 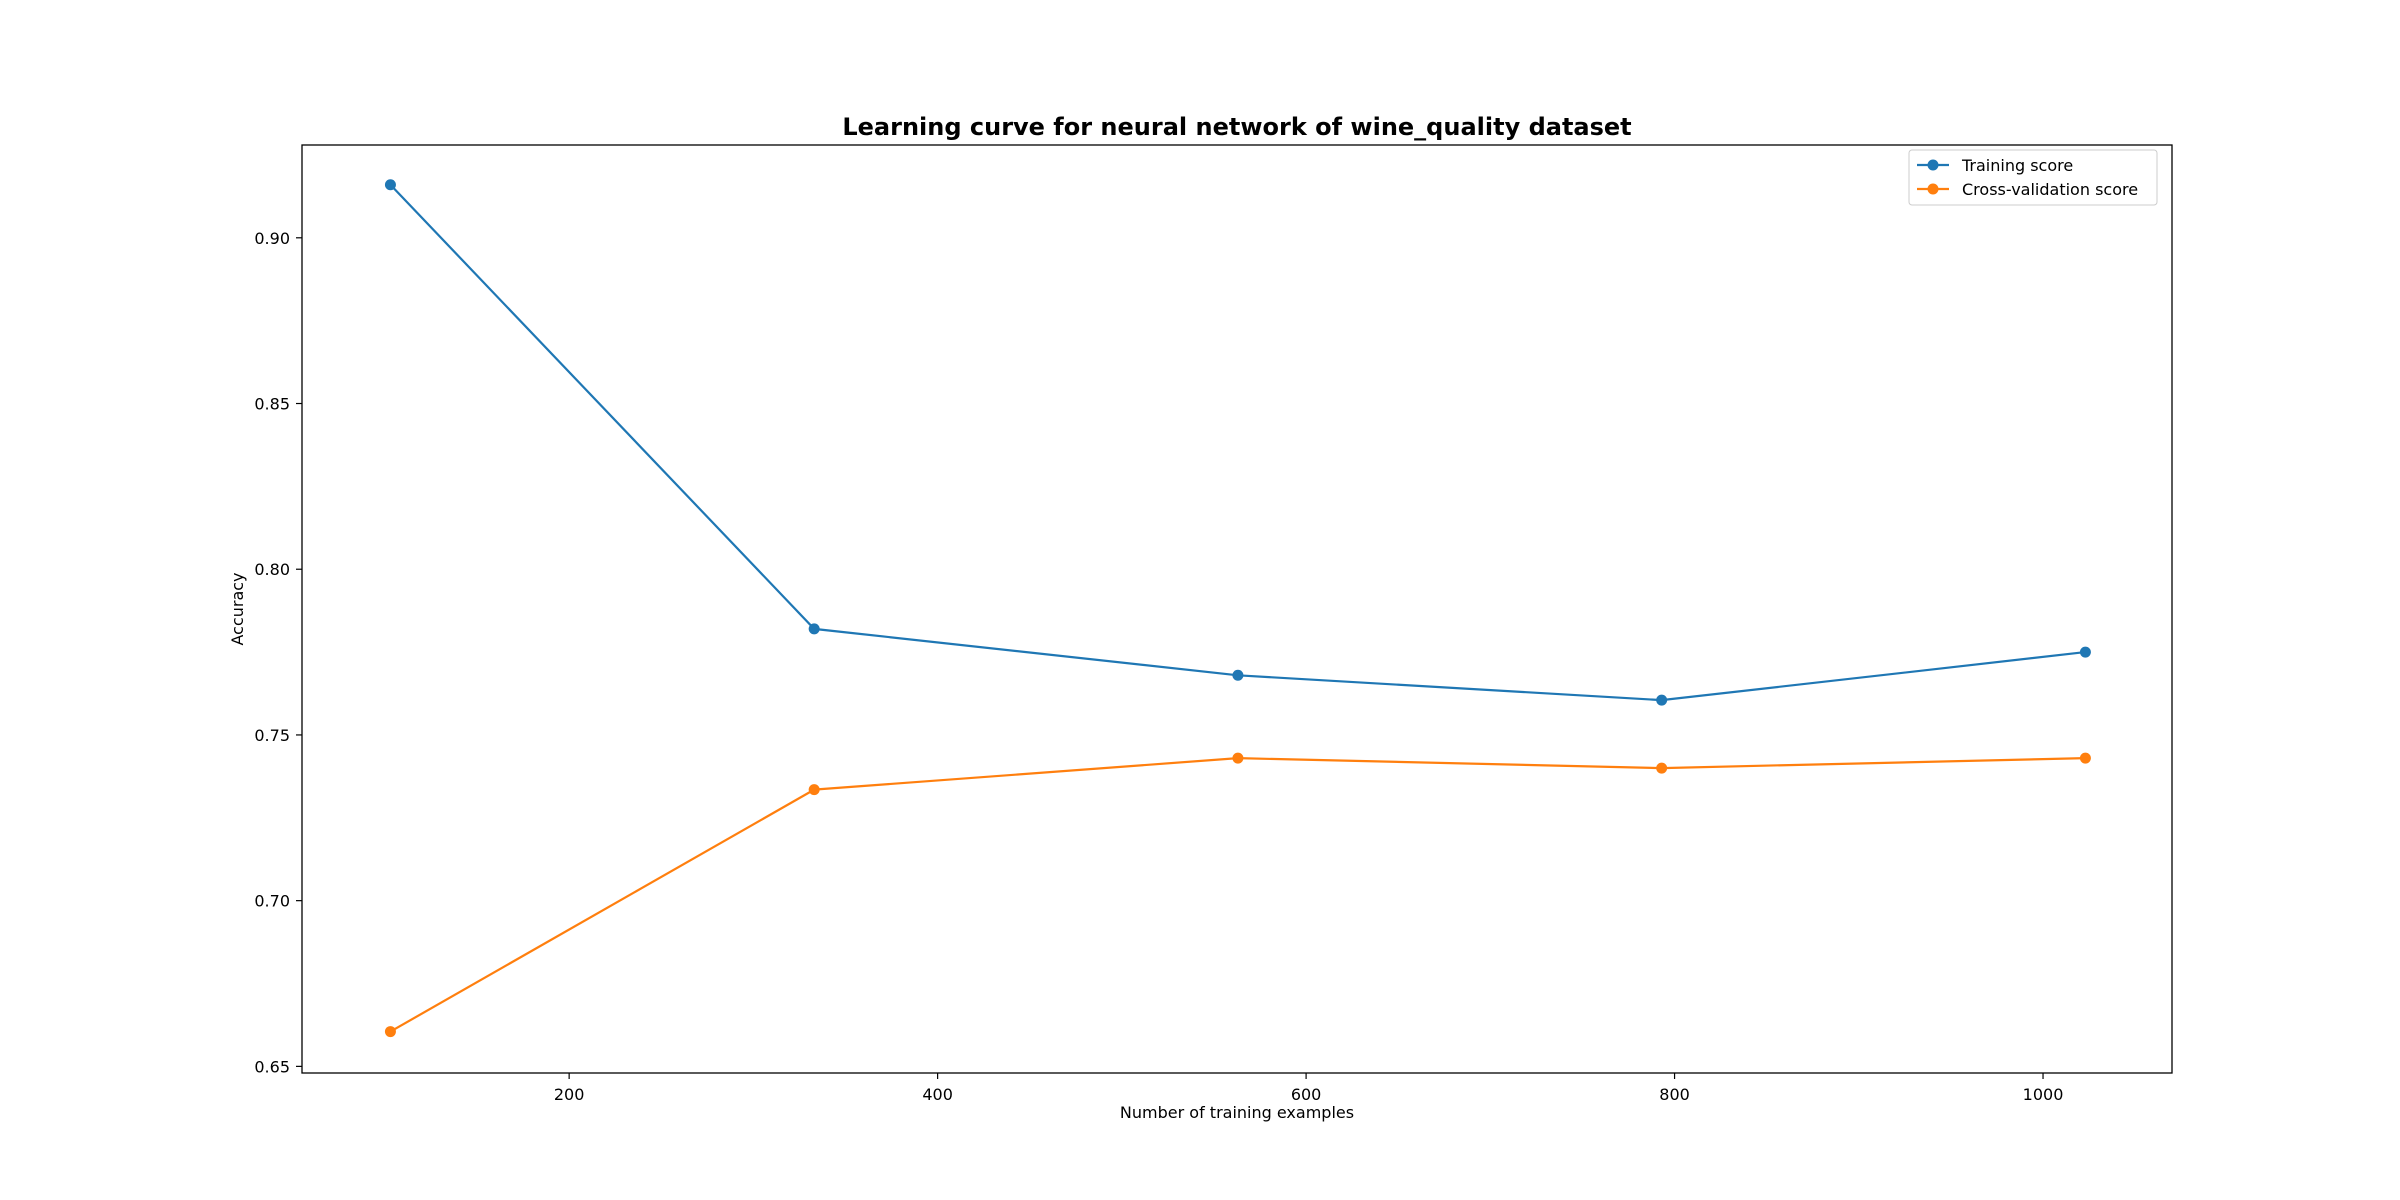 What do you see at coordinates (272, 735) in the screenshot?
I see `y-tick-label: 0.75` at bounding box center [272, 735].